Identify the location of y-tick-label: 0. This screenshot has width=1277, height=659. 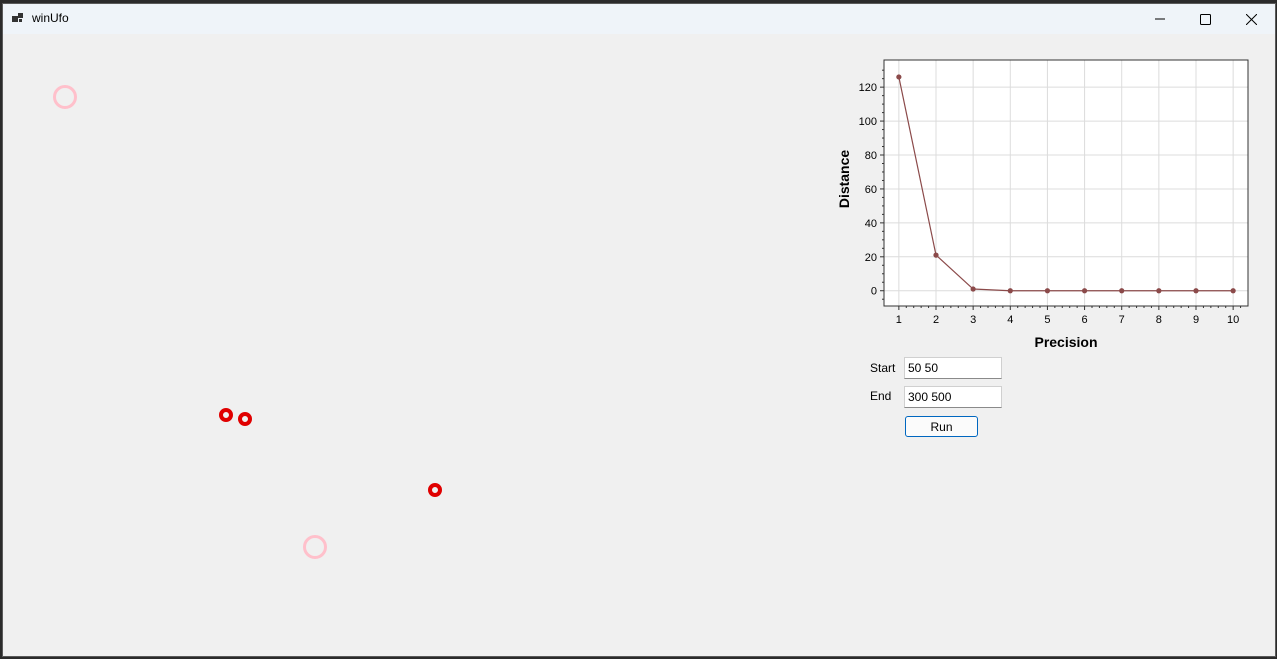
(874, 292).